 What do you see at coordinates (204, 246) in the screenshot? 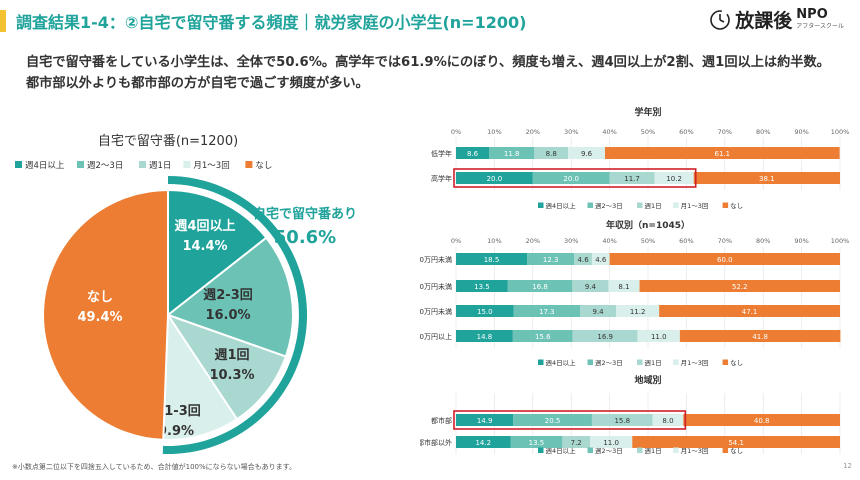
I see `pie-slice-value: 14.4%` at bounding box center [204, 246].